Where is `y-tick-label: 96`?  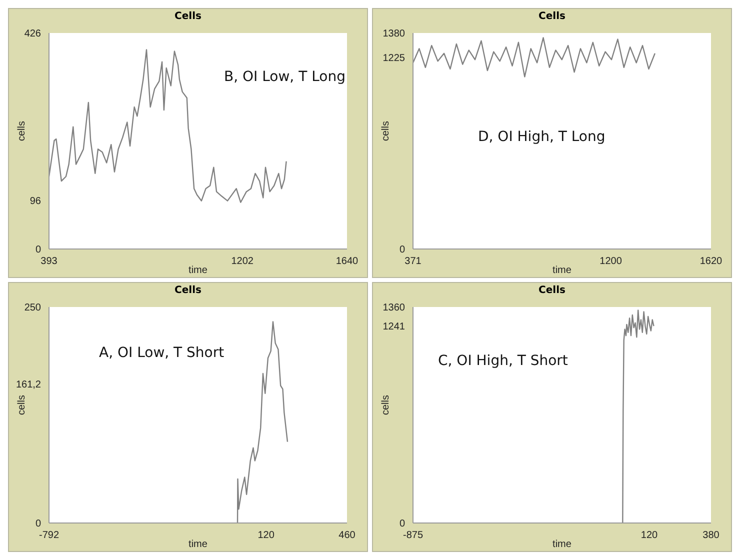 y-tick-label: 96 is located at coordinates (36, 201).